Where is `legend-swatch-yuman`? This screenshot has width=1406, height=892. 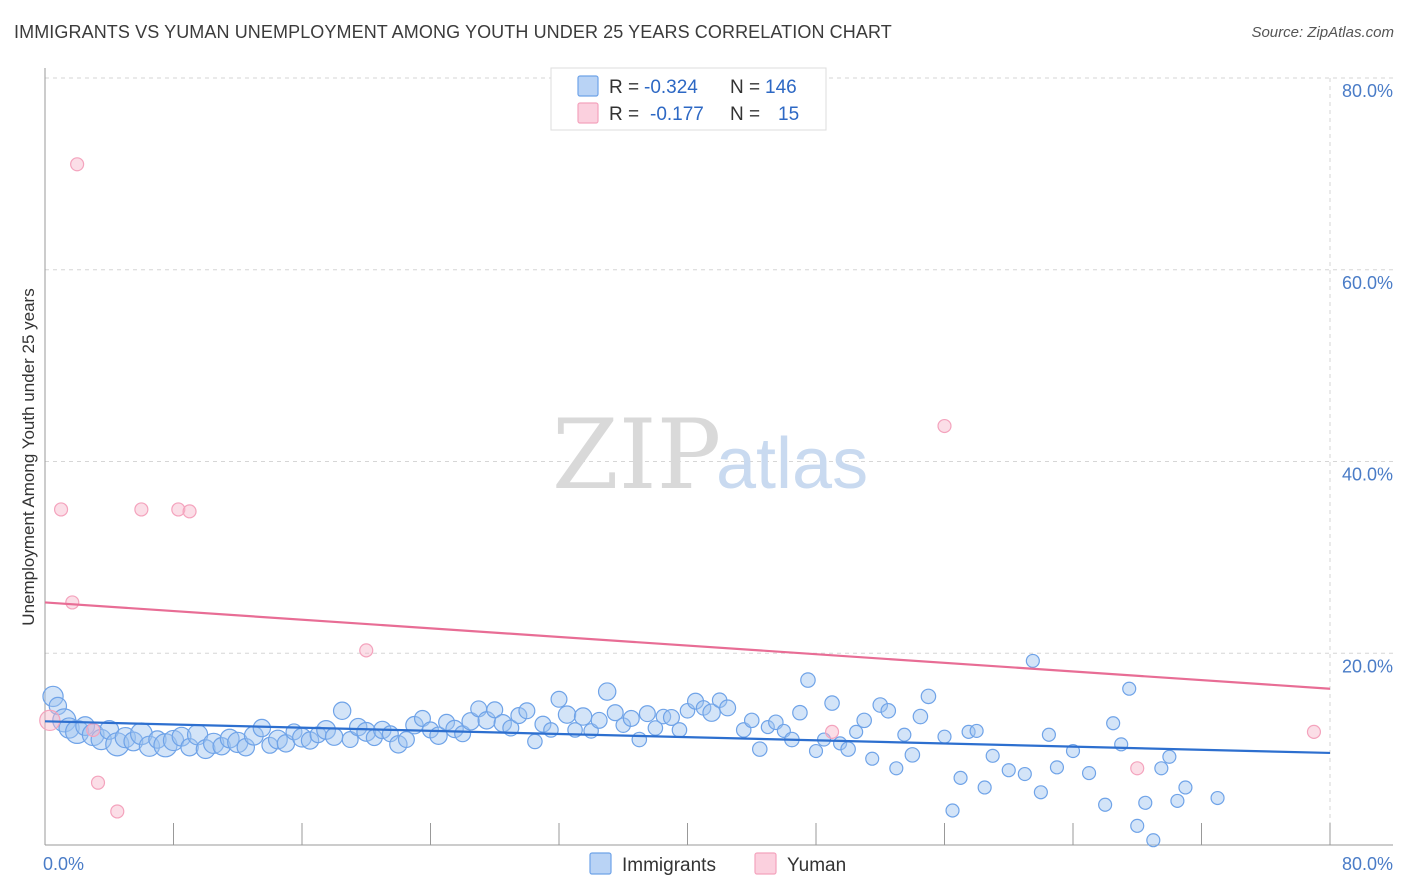
legend-swatch-yuman is located at coordinates (588, 113).